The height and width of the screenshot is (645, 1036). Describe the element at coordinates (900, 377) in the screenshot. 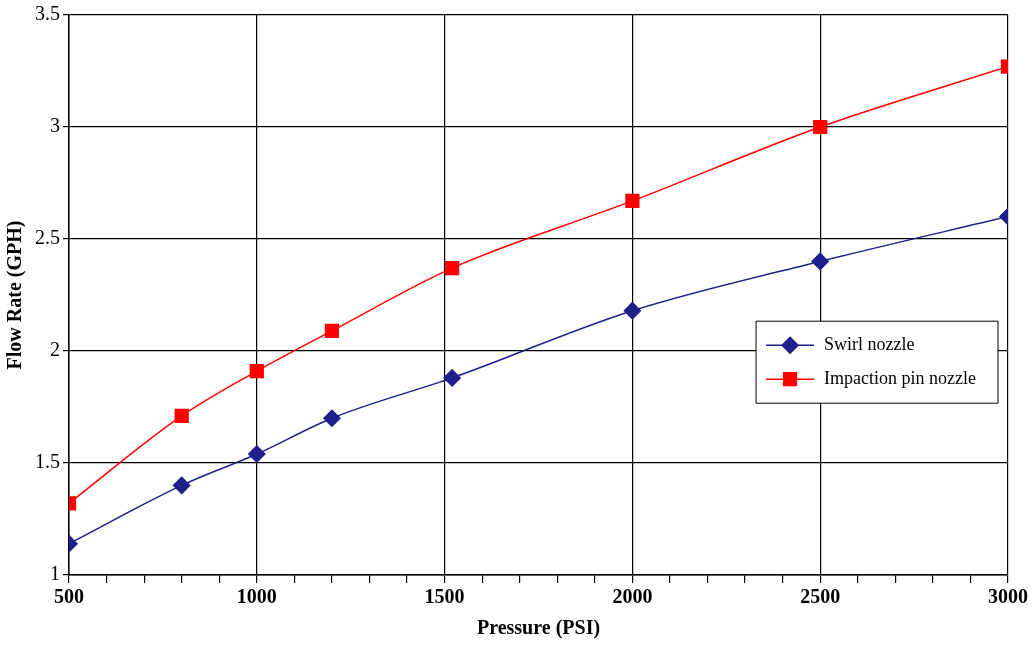

I see `legend-label: Impaction pin nozzle` at that location.